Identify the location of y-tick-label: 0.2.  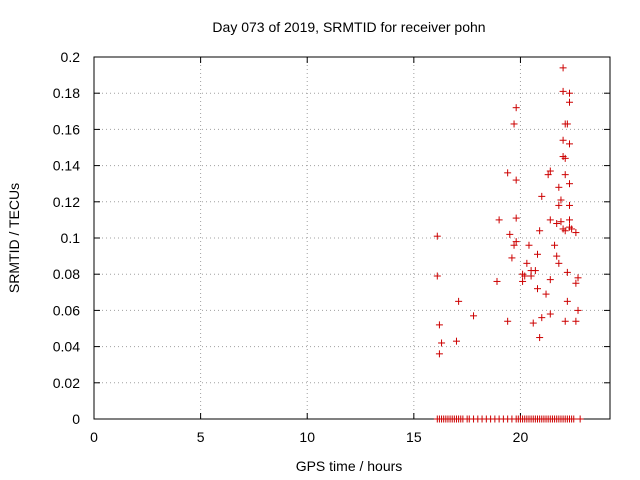
(71, 57).